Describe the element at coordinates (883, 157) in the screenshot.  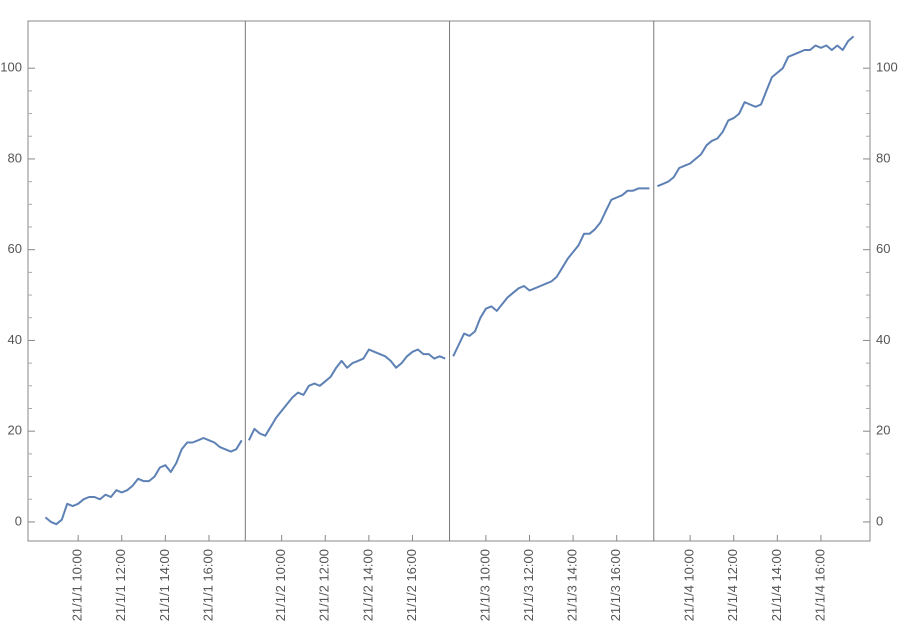
I see `y2-tick-label: 80` at that location.